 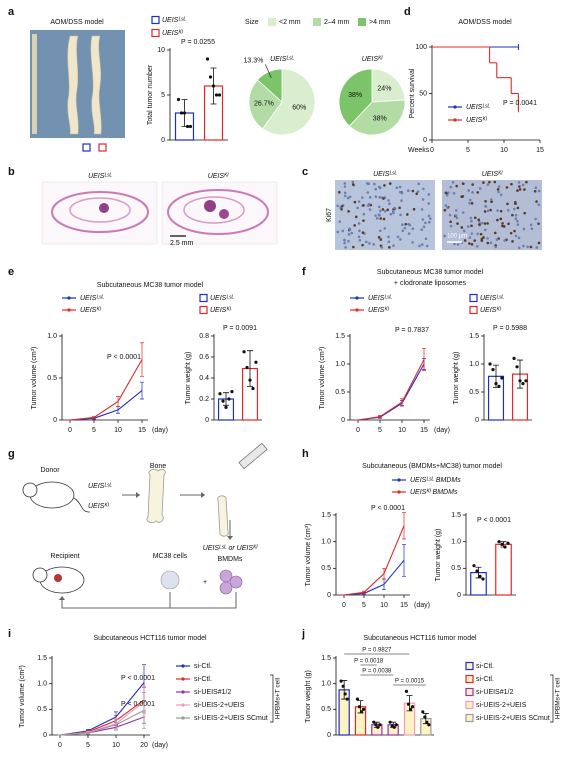 I want to click on genotype-marker, so click(x=102, y=147).